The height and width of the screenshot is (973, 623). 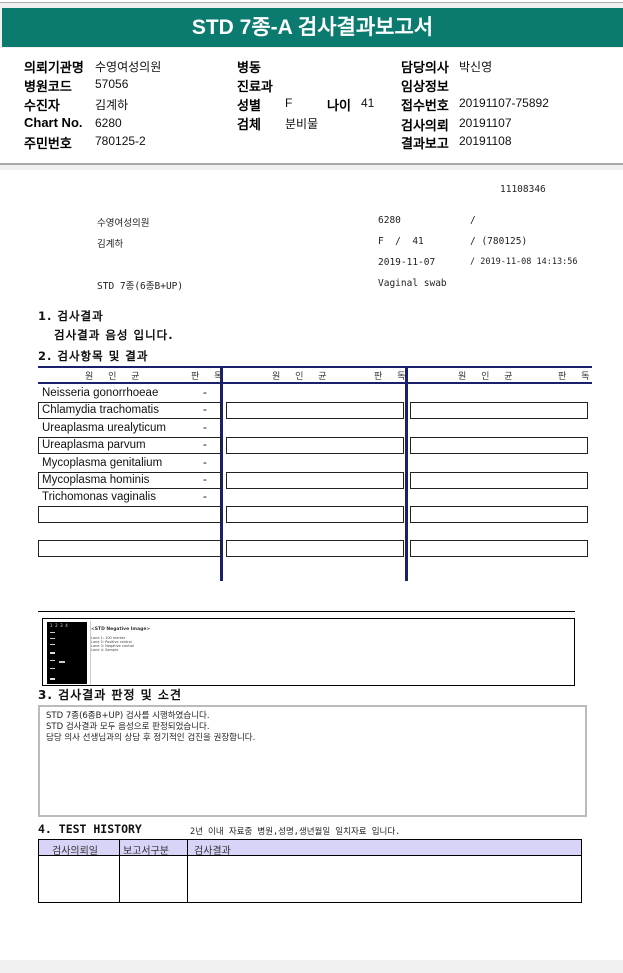 What do you see at coordinates (249, 124) in the screenshot?
I see `specimen-label: 검체` at bounding box center [249, 124].